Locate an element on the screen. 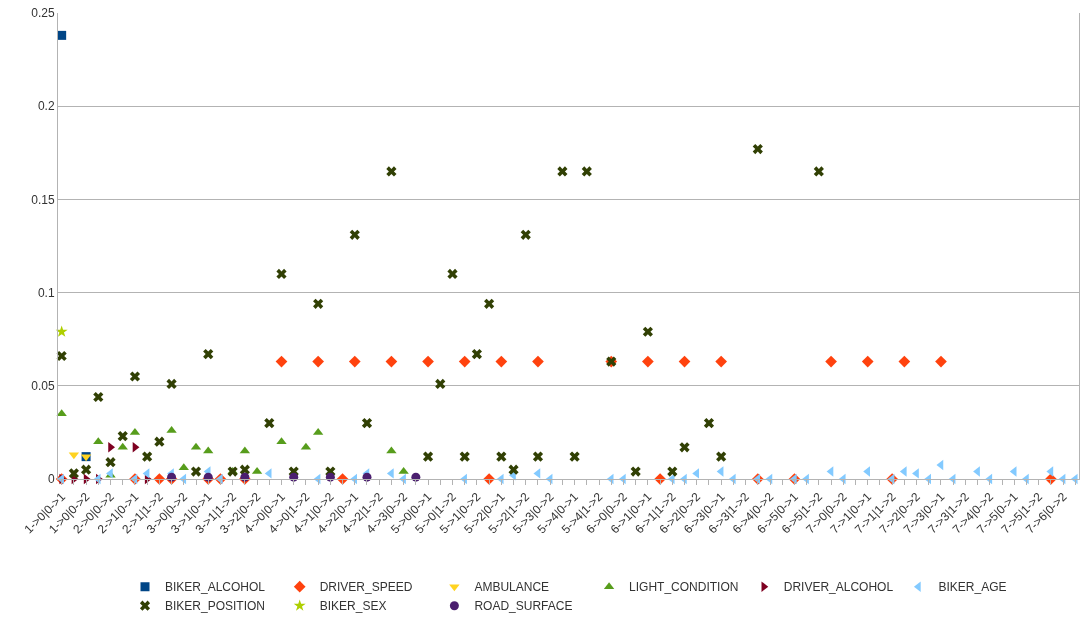 This screenshot has height=626, width=1086. legend-label: BIKER_ALCOHOL is located at coordinates (215, 587).